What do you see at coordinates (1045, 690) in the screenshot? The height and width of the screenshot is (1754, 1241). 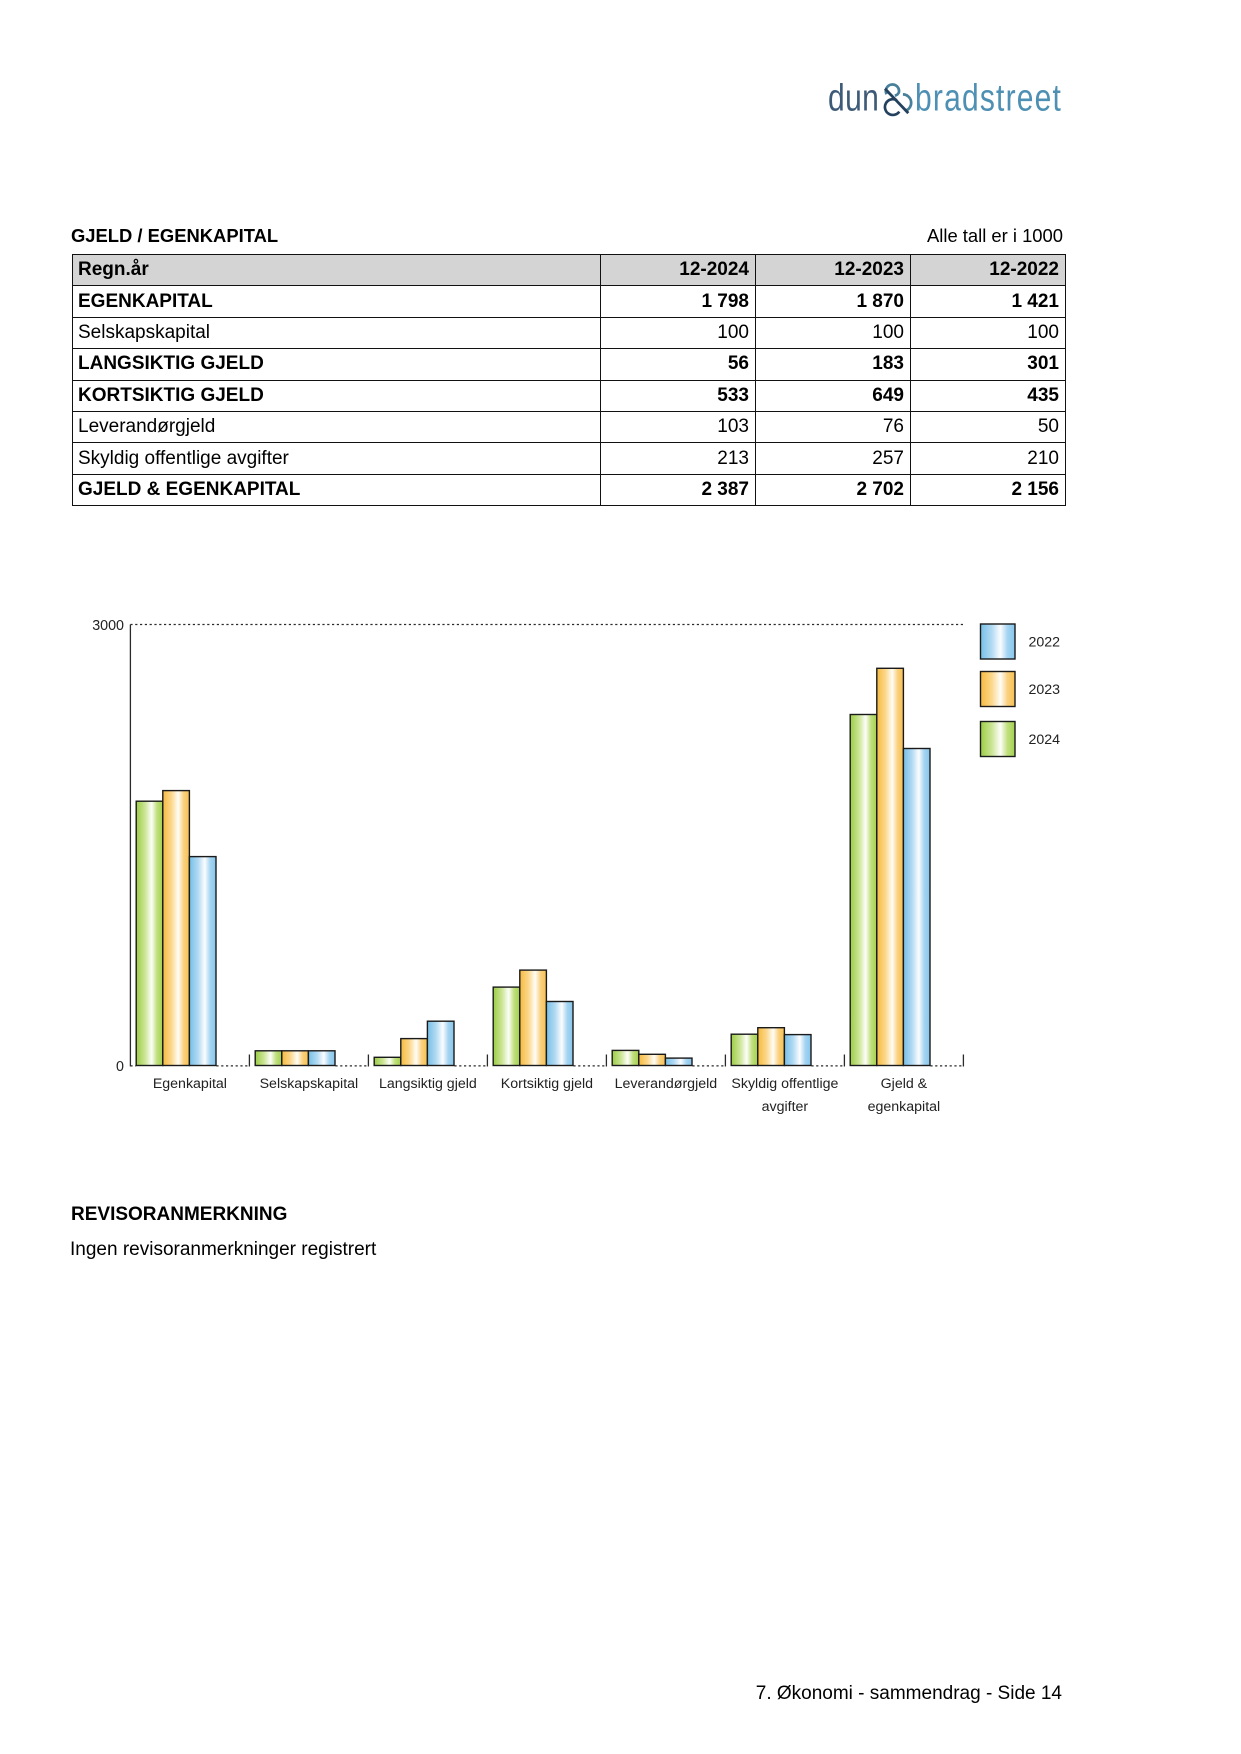 I see `svg-text: 2023` at bounding box center [1045, 690].